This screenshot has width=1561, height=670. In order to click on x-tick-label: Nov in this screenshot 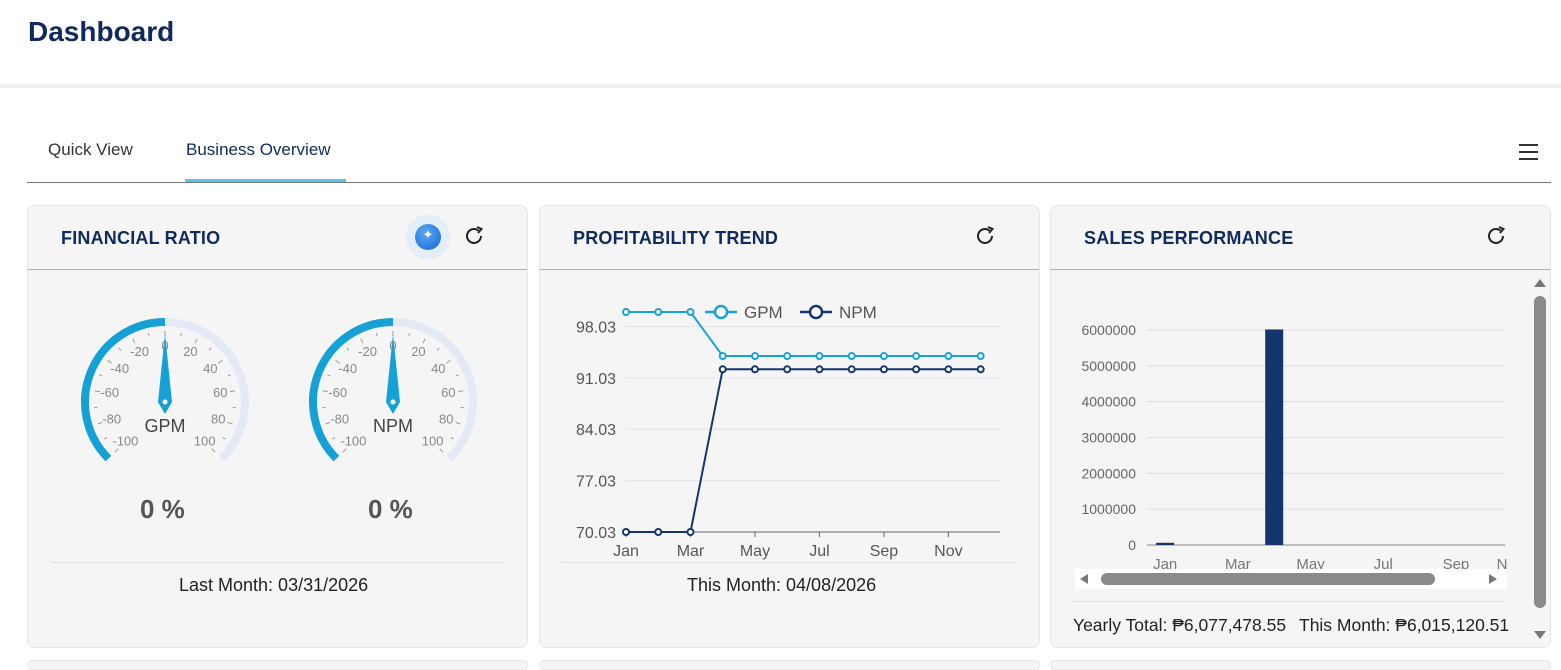, I will do `click(948, 551)`.